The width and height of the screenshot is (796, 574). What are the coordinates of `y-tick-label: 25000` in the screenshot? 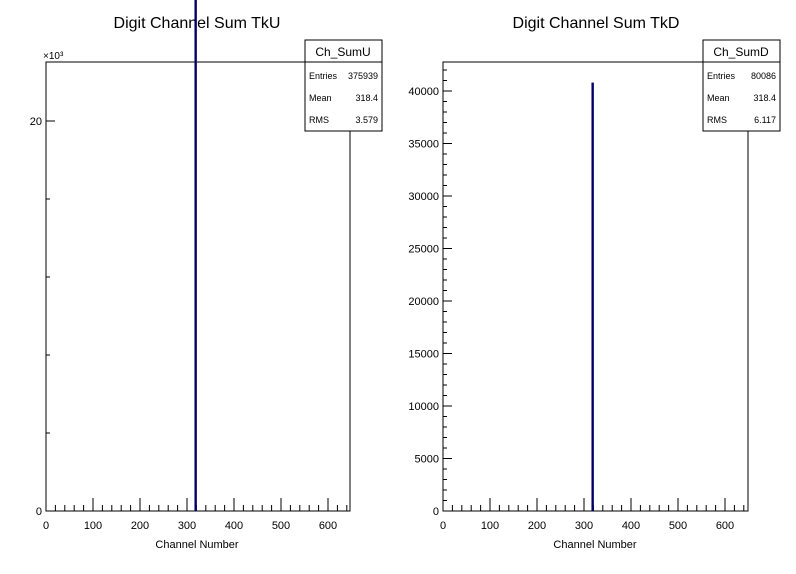 It's located at (423, 250).